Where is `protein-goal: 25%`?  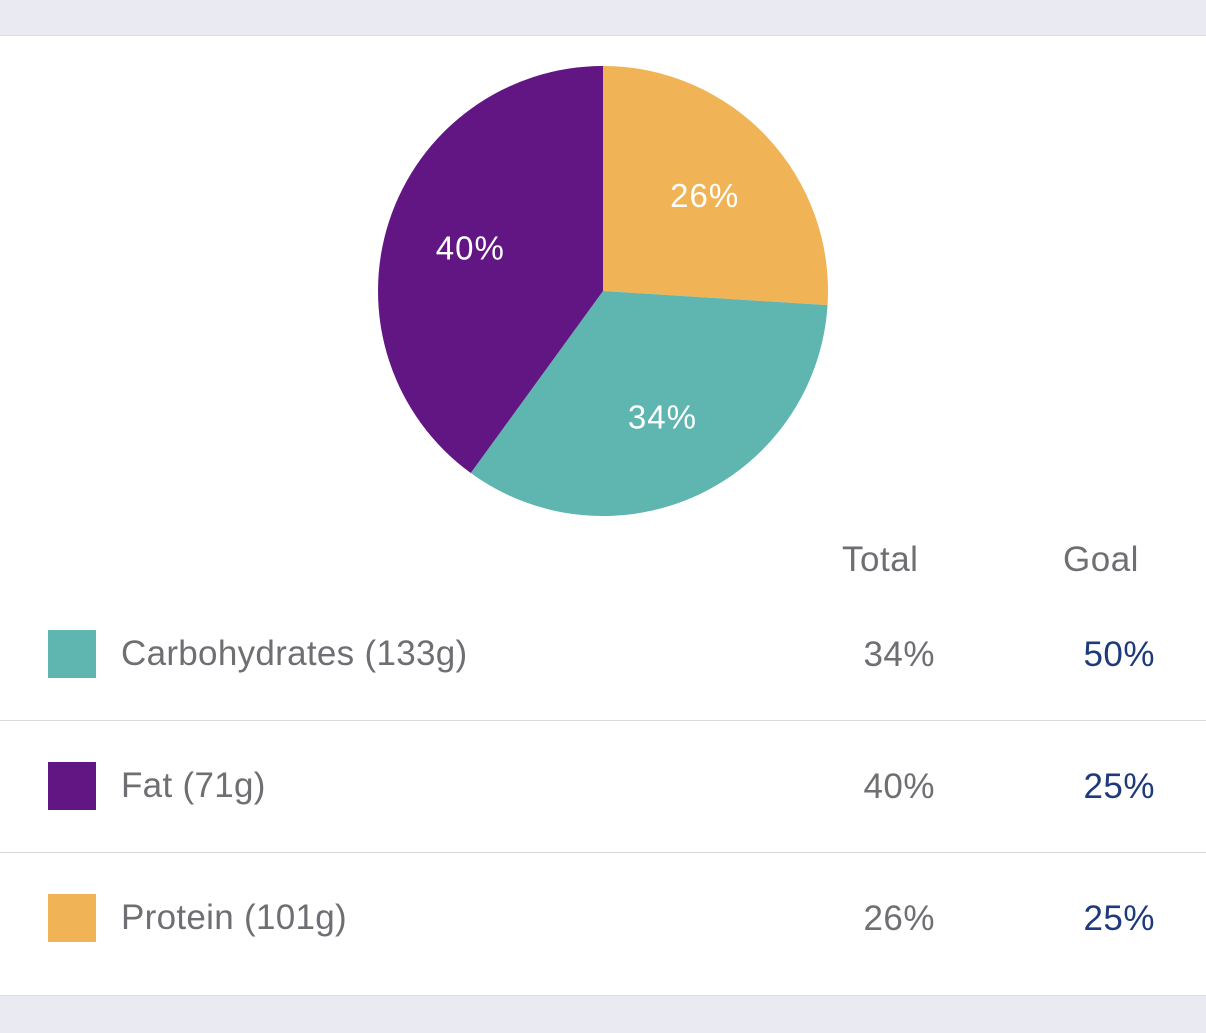
protein-goal: 25% is located at coordinates (1119, 918).